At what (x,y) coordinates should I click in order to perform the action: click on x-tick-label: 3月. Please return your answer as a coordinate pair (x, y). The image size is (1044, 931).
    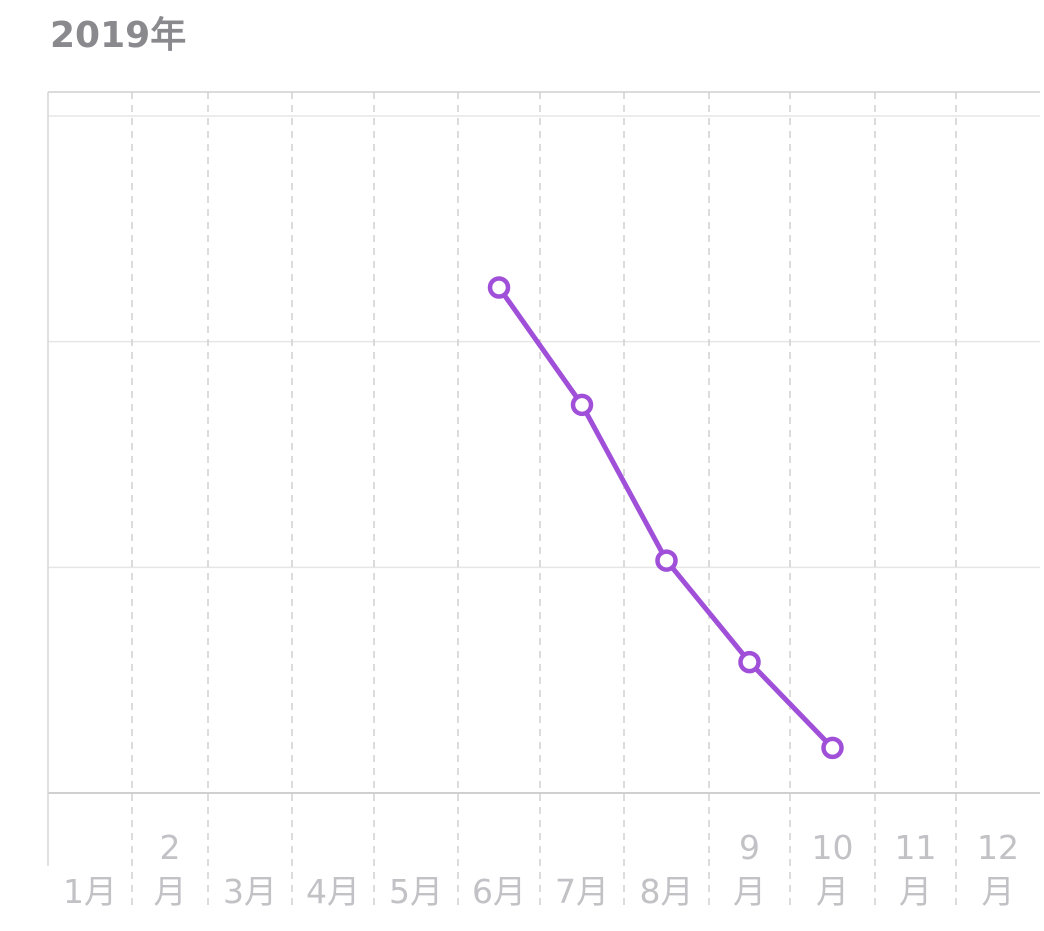
    Looking at the image, I should click on (250, 891).